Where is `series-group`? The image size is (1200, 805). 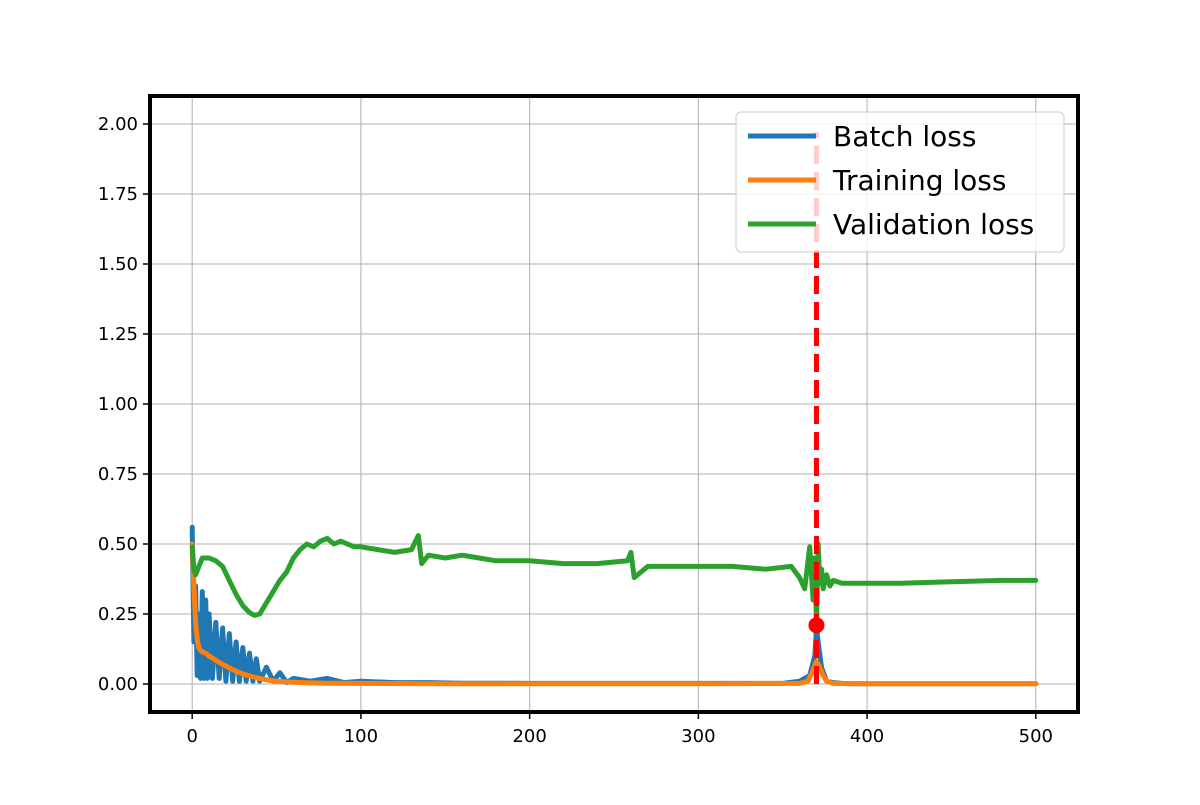 series-group is located at coordinates (614, 605).